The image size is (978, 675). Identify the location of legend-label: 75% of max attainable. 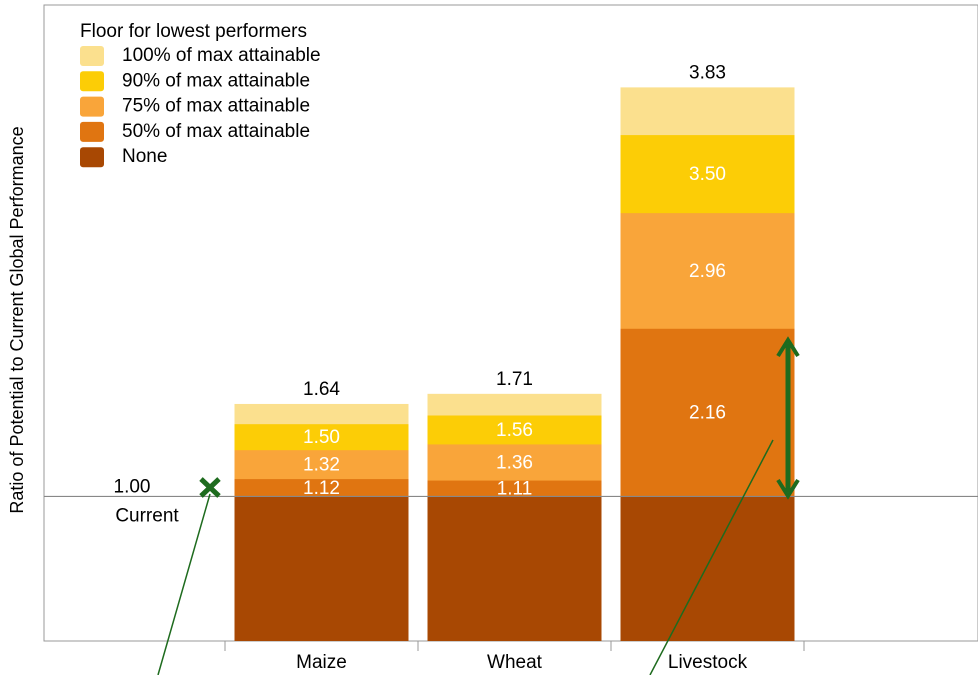
(216, 106).